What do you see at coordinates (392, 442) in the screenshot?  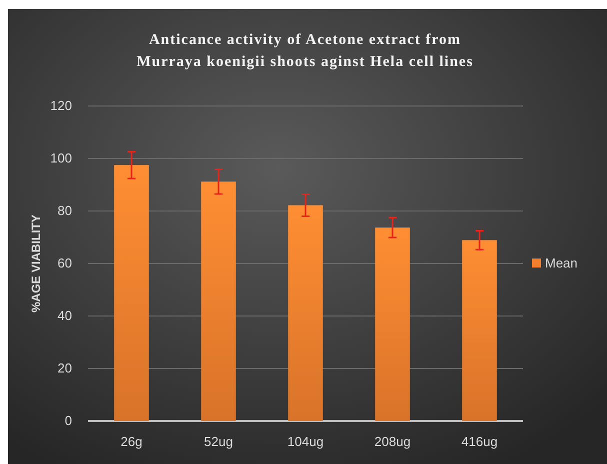 I see `x-tick-label: 208ug` at bounding box center [392, 442].